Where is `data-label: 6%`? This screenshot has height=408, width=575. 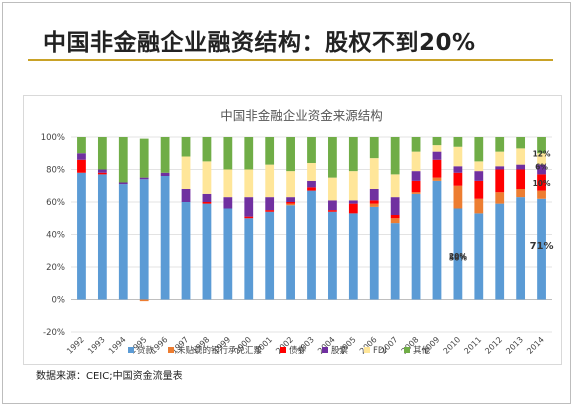 data-label: 6% is located at coordinates (541, 167).